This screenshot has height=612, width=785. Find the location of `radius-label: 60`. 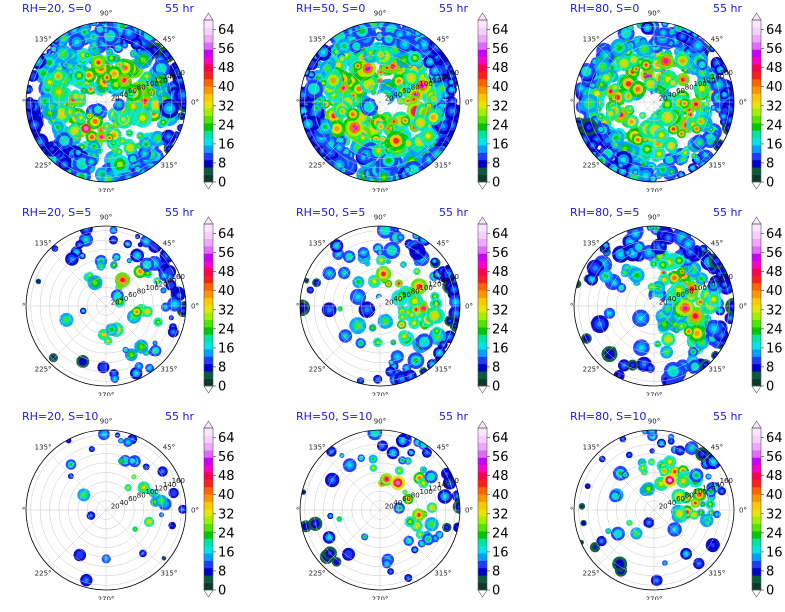

radius-label: 60 is located at coordinates (132, 91).